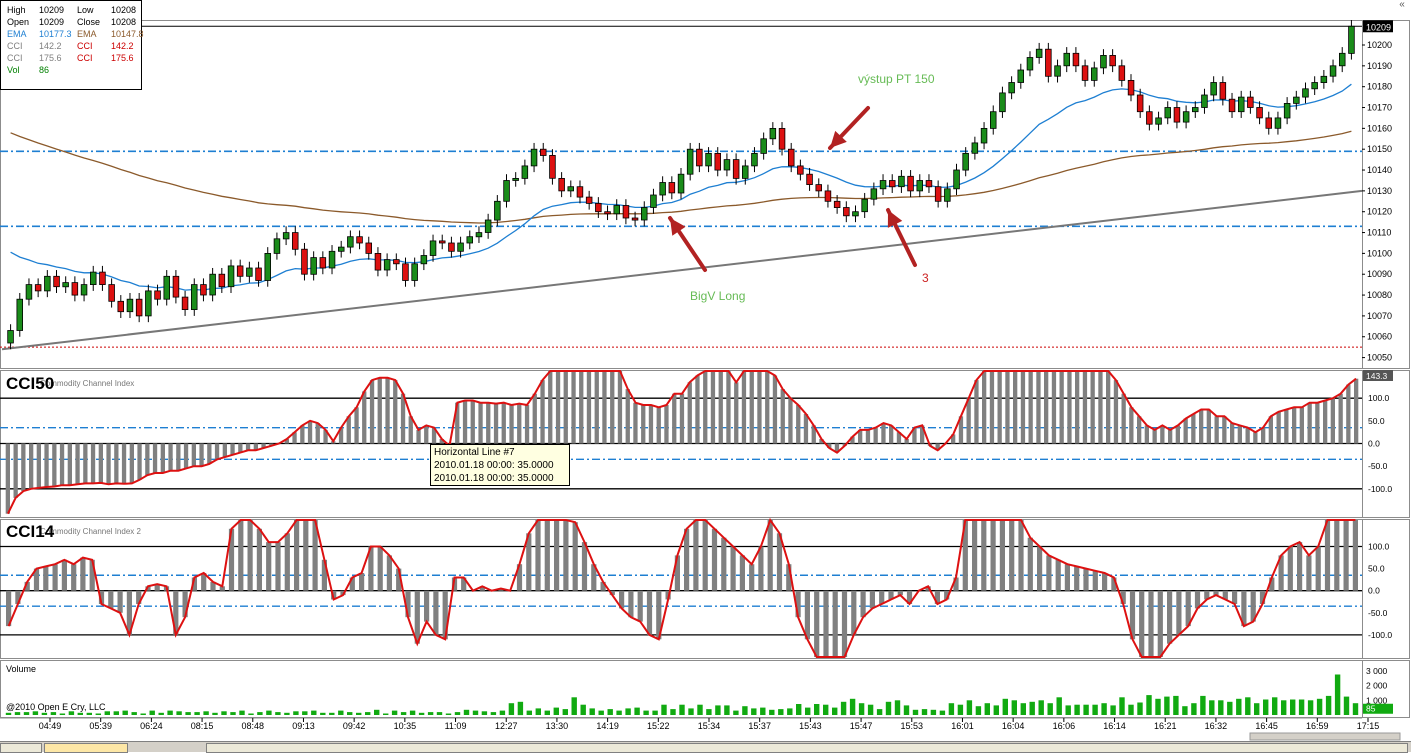 Image resolution: width=1411 pixels, height=756 pixels. Describe the element at coordinates (1266, 726) in the screenshot. I see `time-tick-label: 16:45` at that location.